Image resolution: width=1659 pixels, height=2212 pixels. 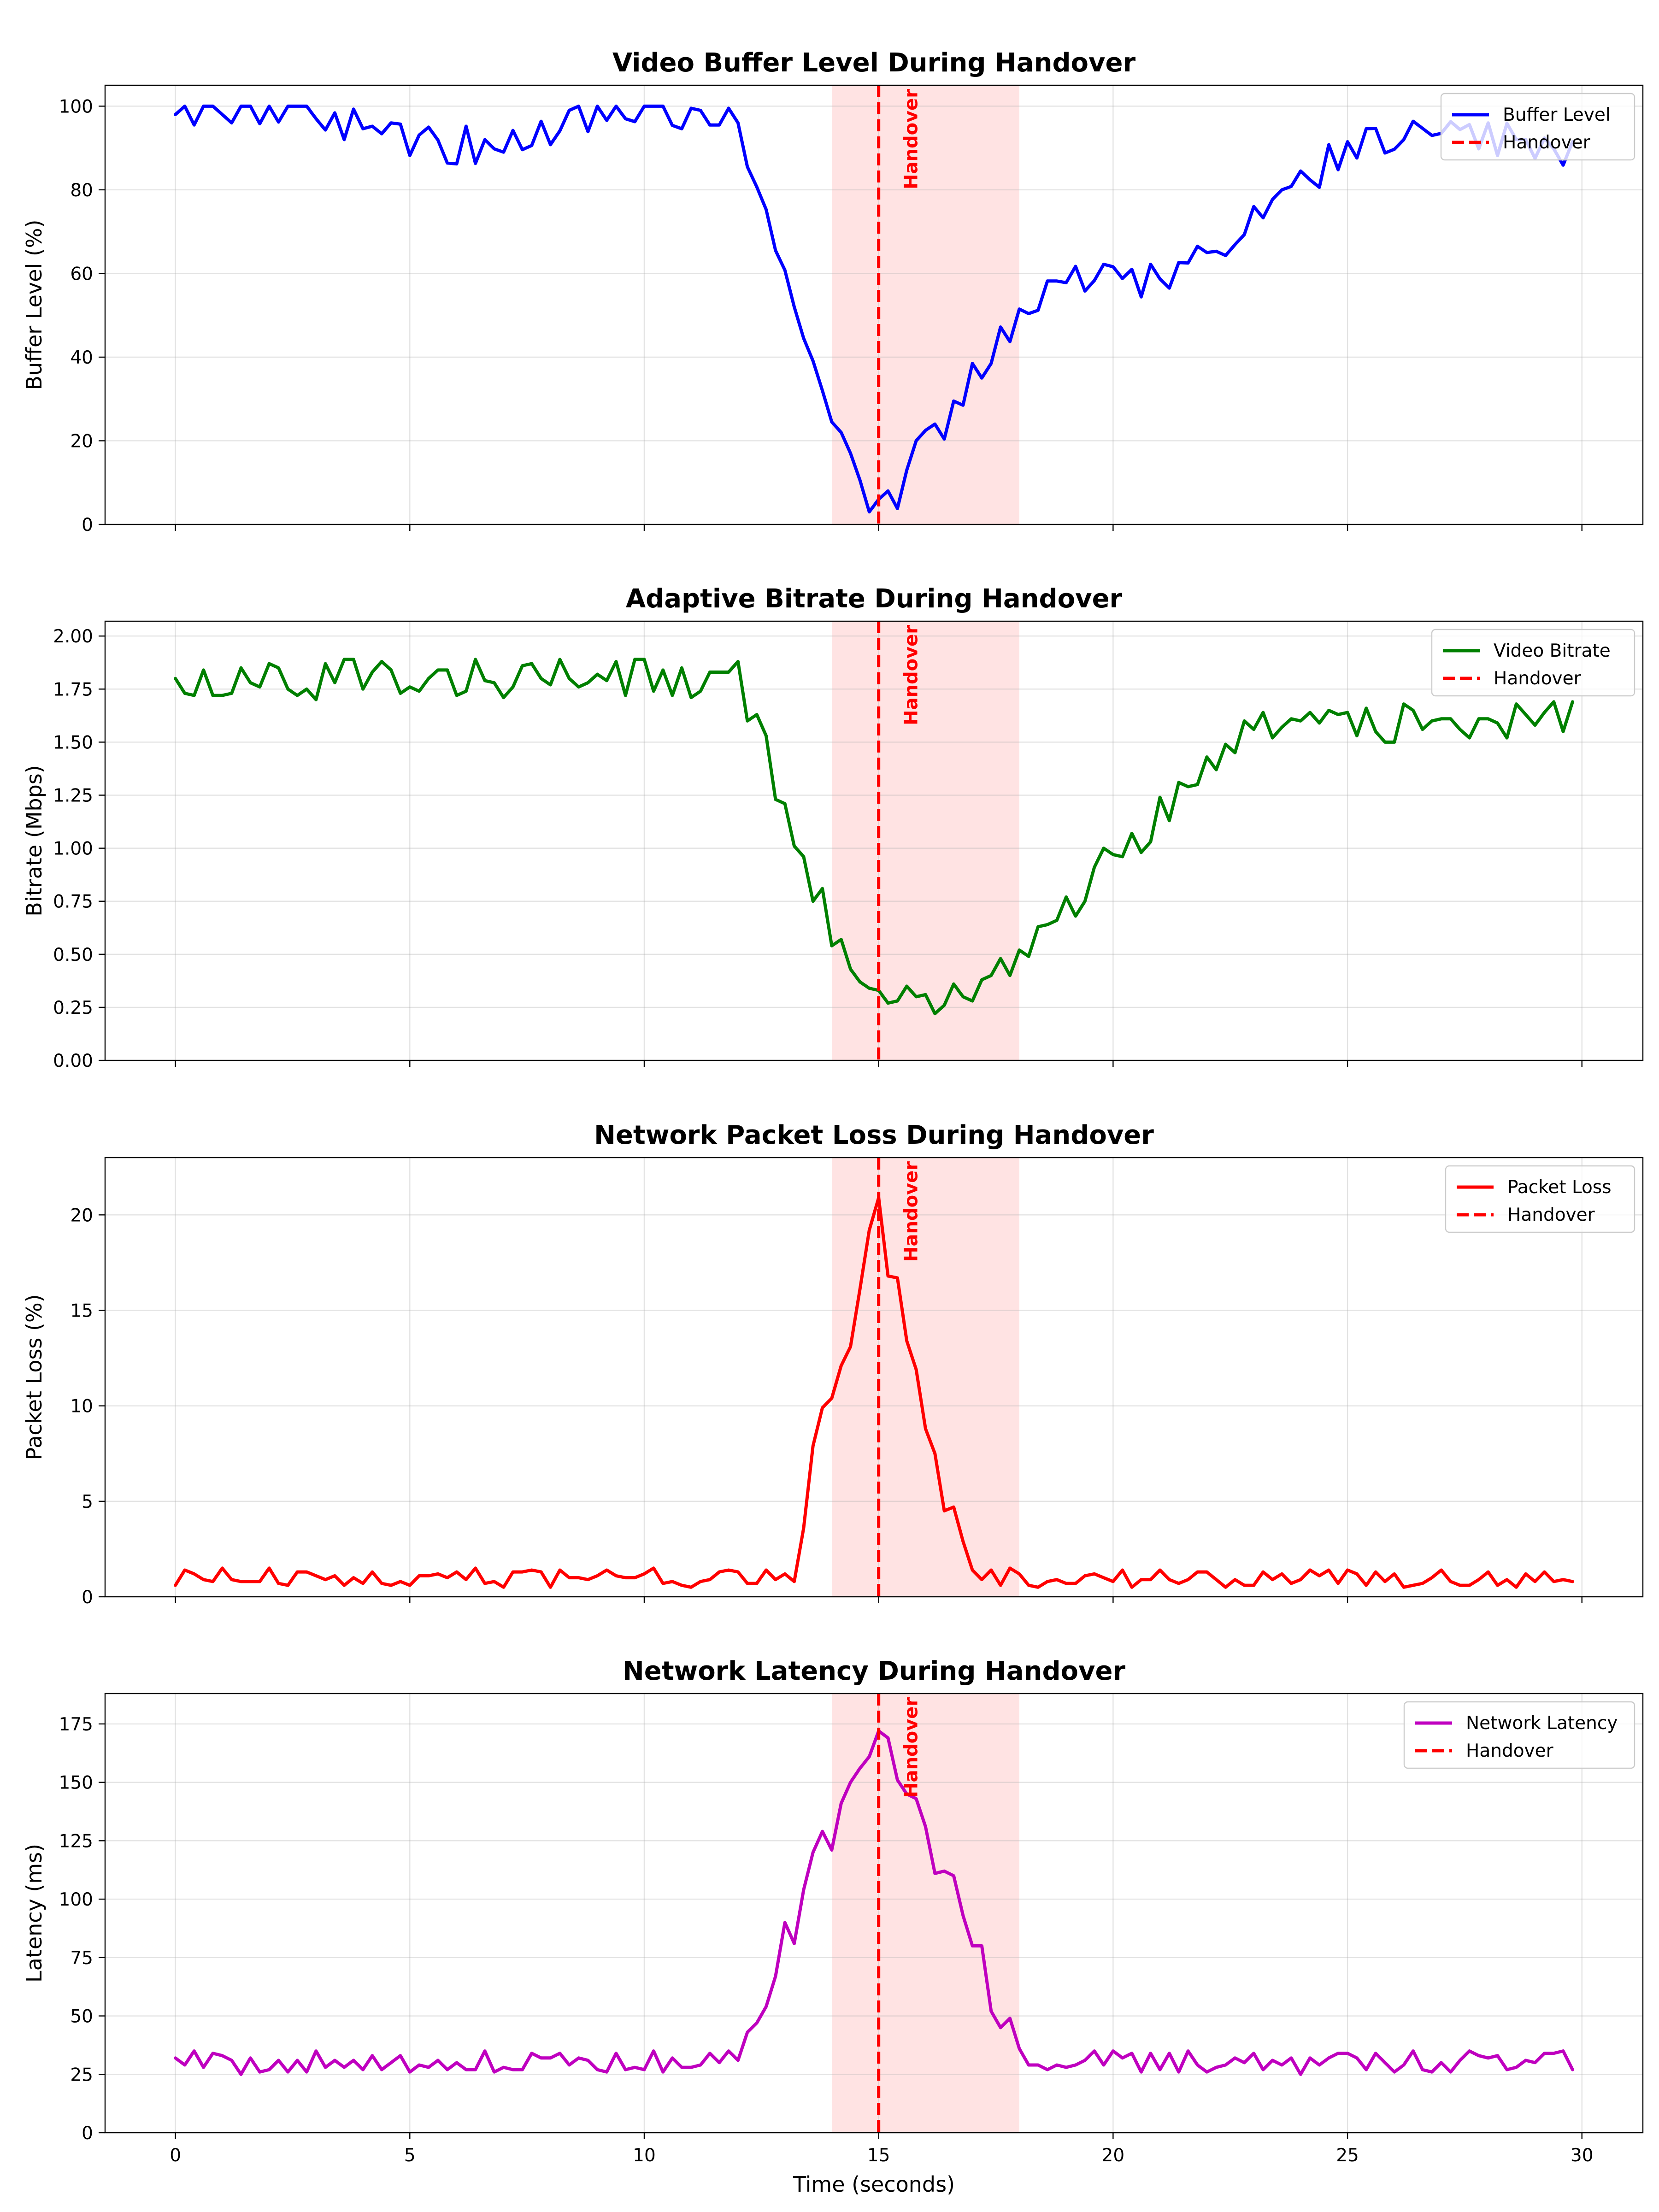 What do you see at coordinates (1559, 1187) in the screenshot?
I see `legend-label-series: Packet Loss` at bounding box center [1559, 1187].